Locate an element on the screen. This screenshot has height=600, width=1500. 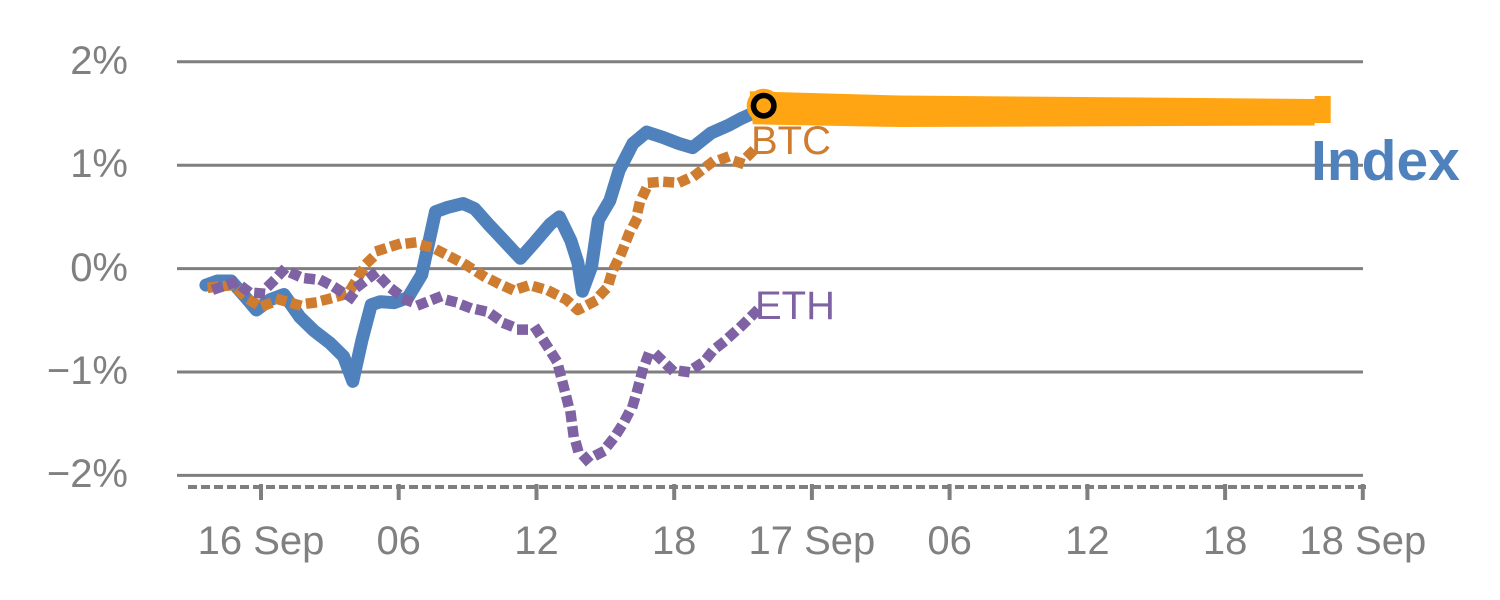
series-line-eth is located at coordinates (486, 365).